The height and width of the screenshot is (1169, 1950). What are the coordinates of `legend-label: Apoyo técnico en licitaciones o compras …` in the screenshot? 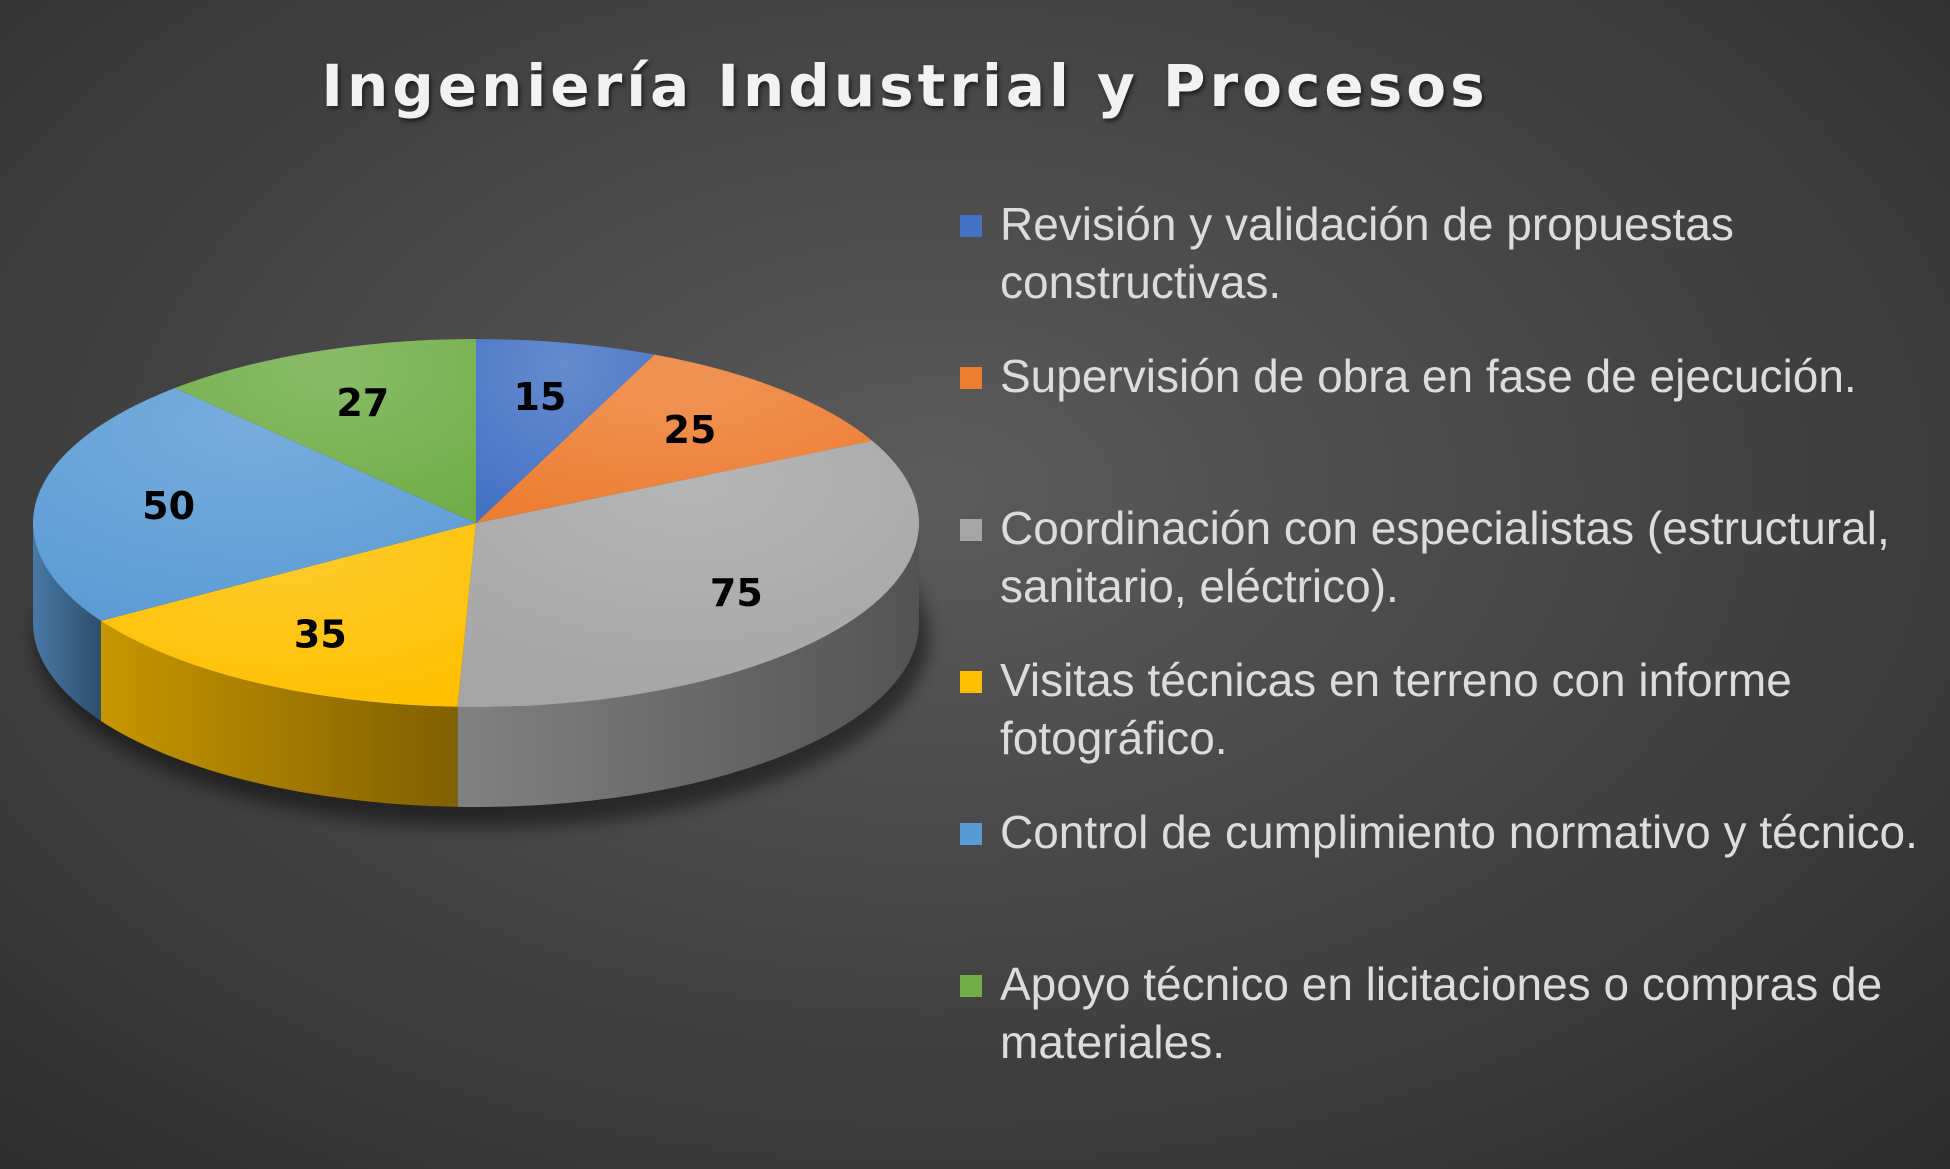 It's located at (1441, 1013).